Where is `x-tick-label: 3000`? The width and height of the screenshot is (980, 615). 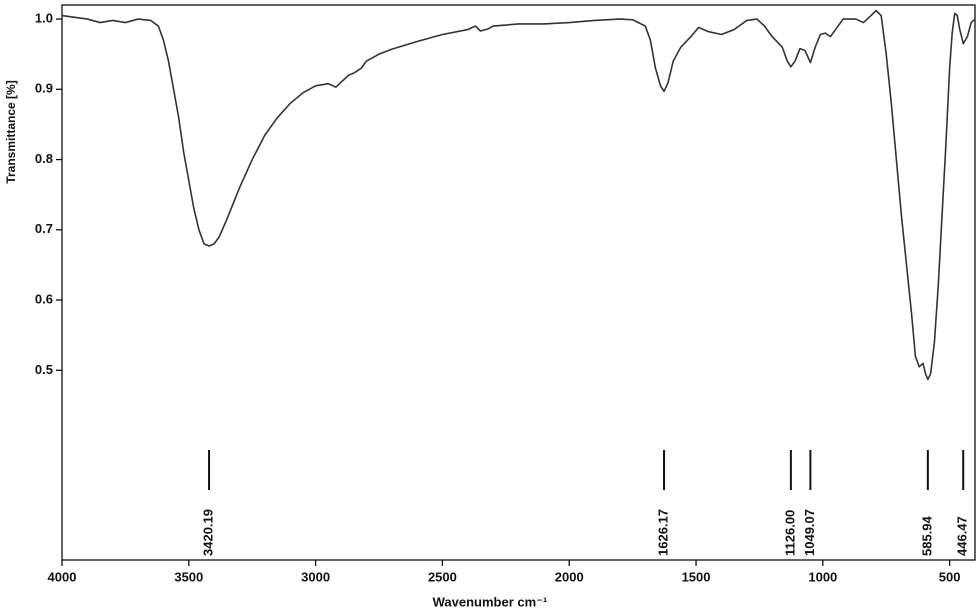
x-tick-label: 3000 is located at coordinates (315, 576).